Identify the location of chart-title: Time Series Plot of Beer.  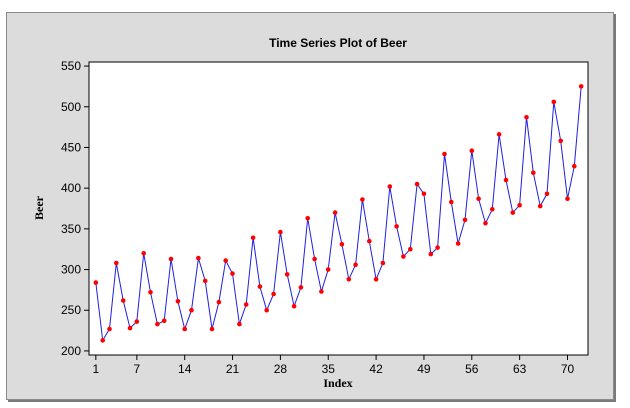
(338, 43).